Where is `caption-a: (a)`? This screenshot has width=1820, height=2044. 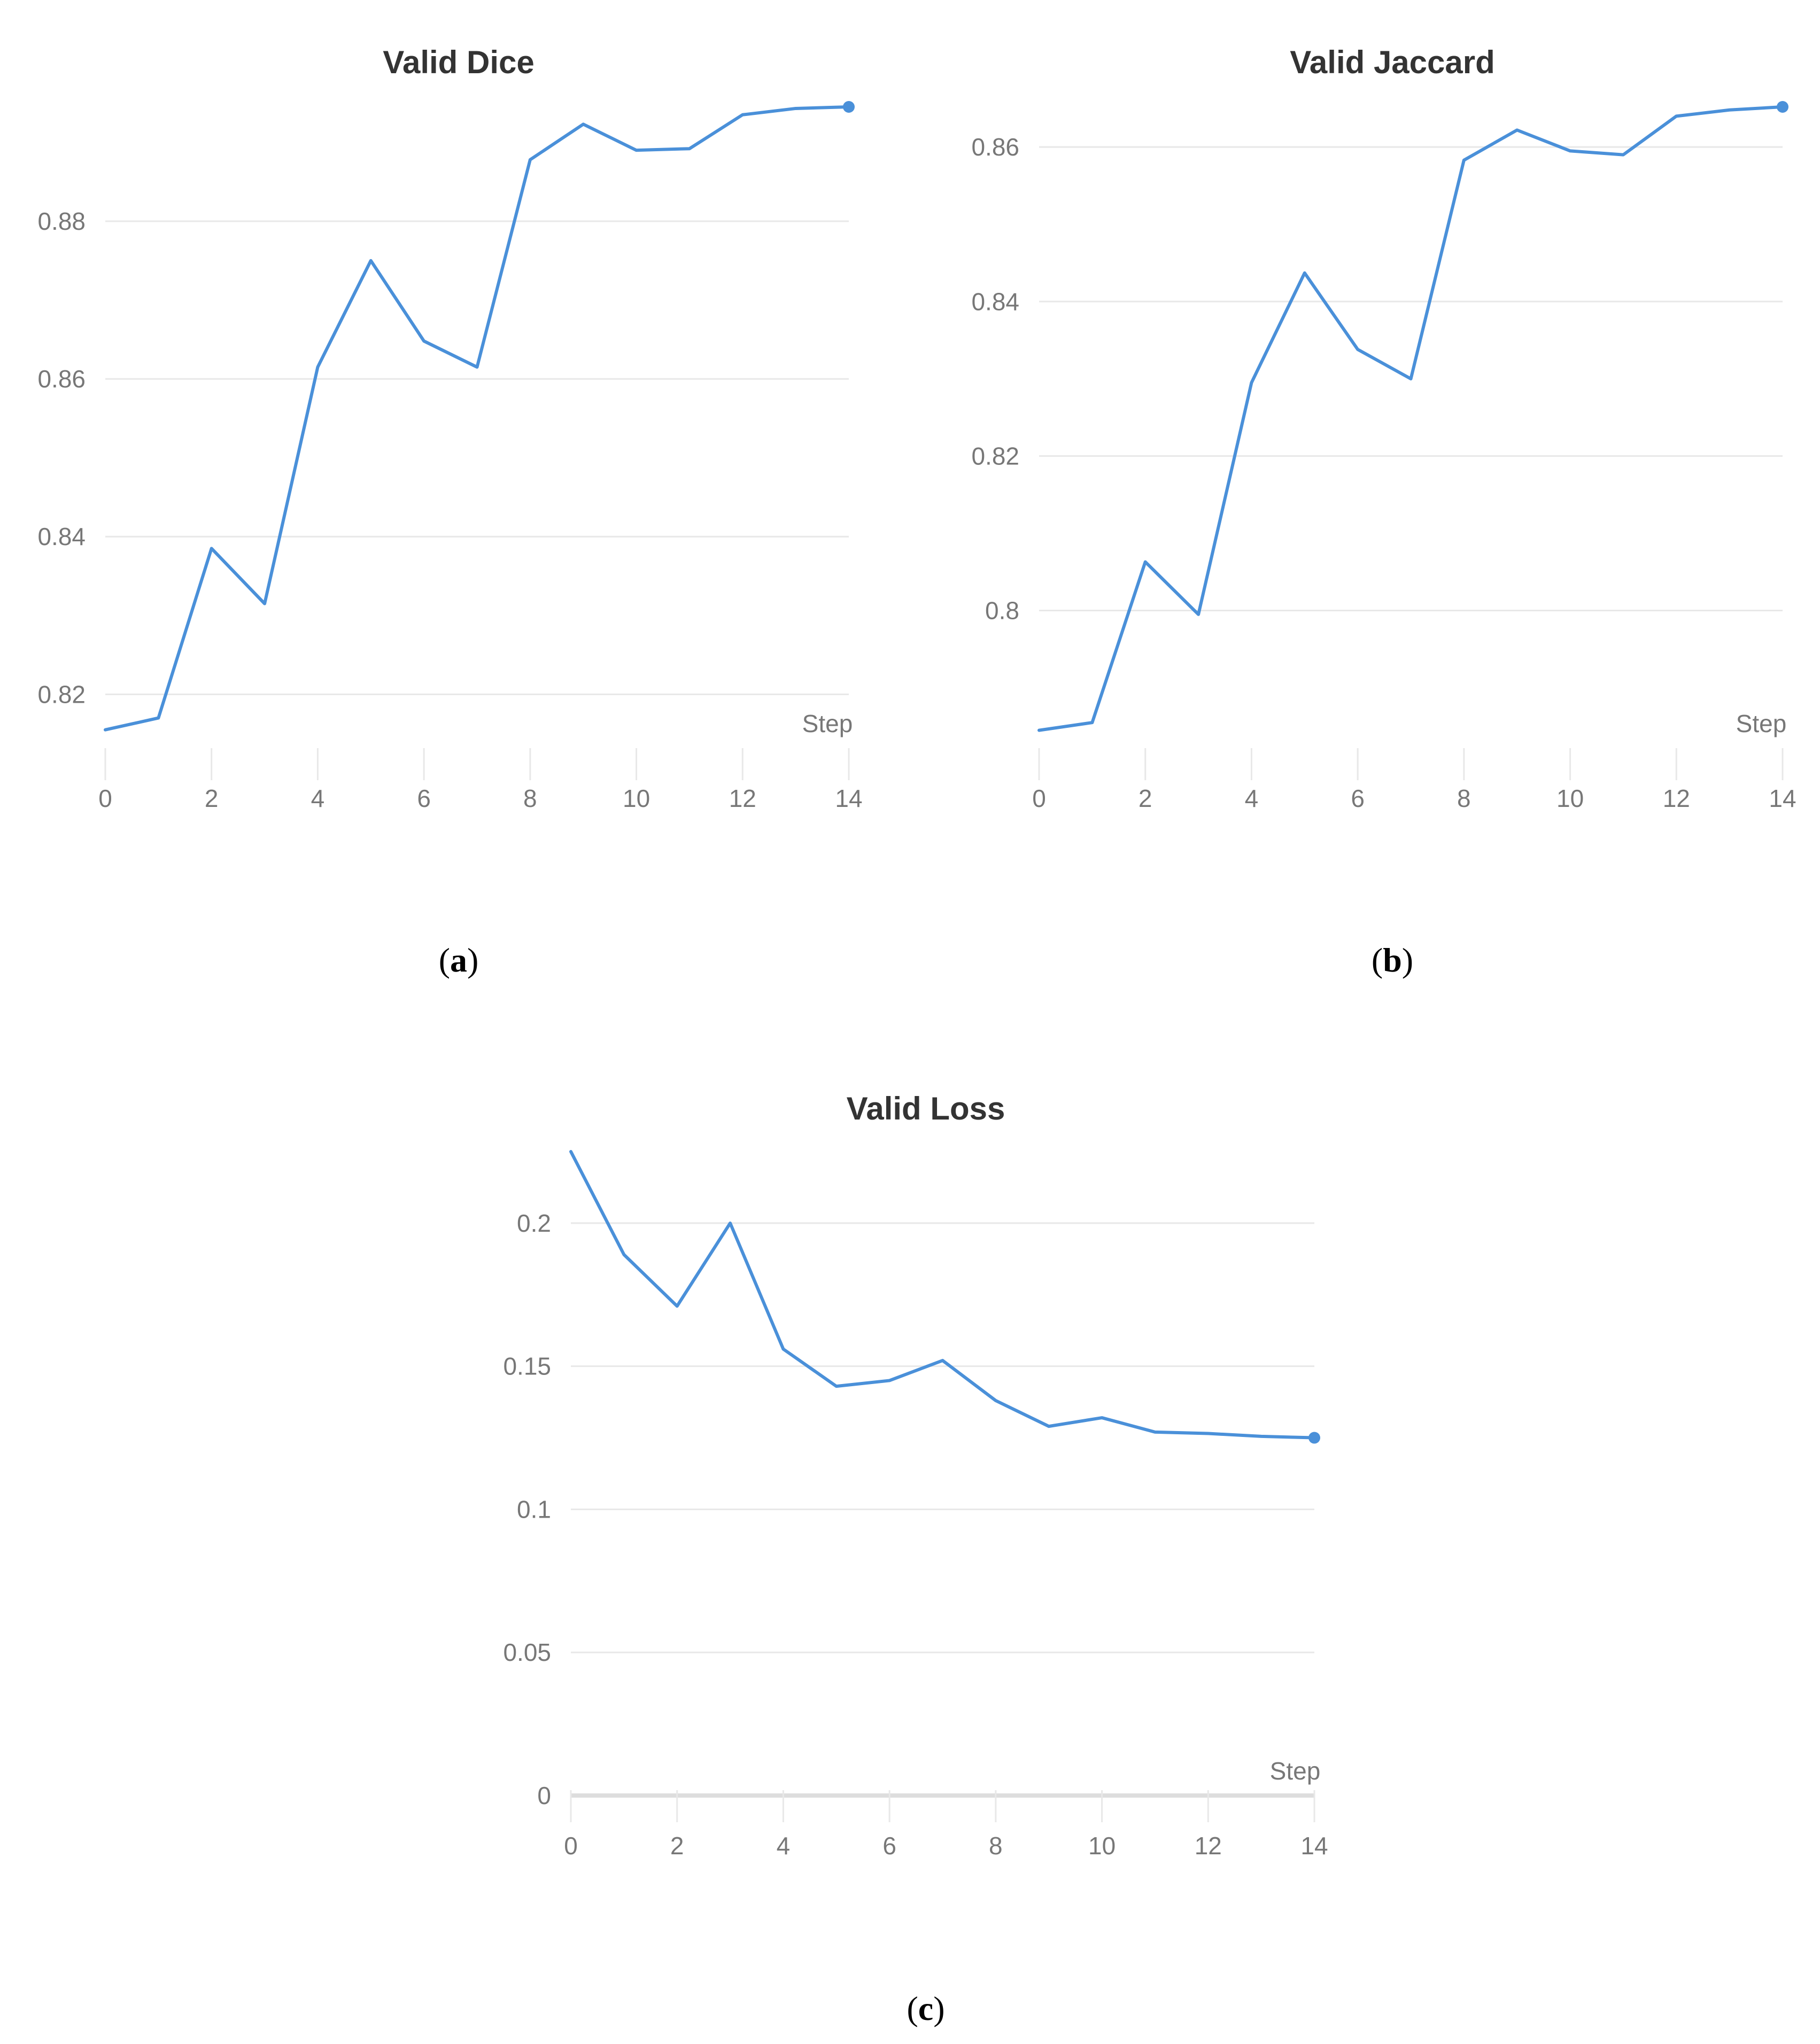 caption-a: (a) is located at coordinates (459, 960).